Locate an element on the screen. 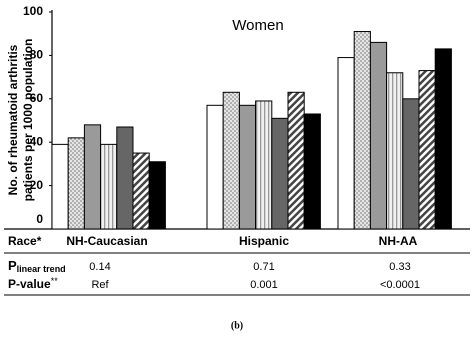  table-header: Race* is located at coordinates (25, 241).